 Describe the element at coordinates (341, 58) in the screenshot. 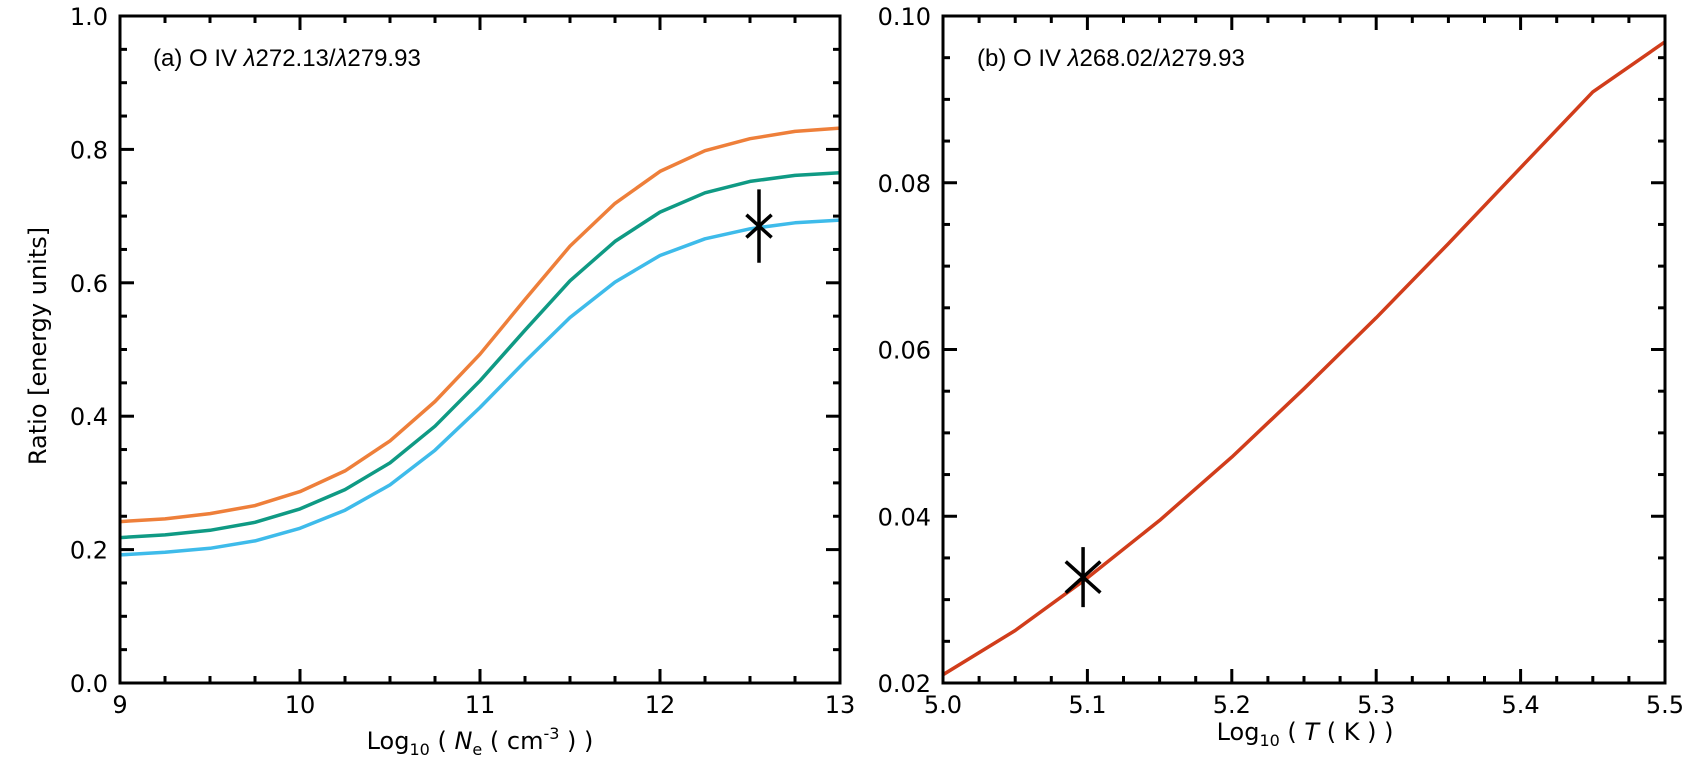

I see `panel-a-title-lambda2: λ` at that location.